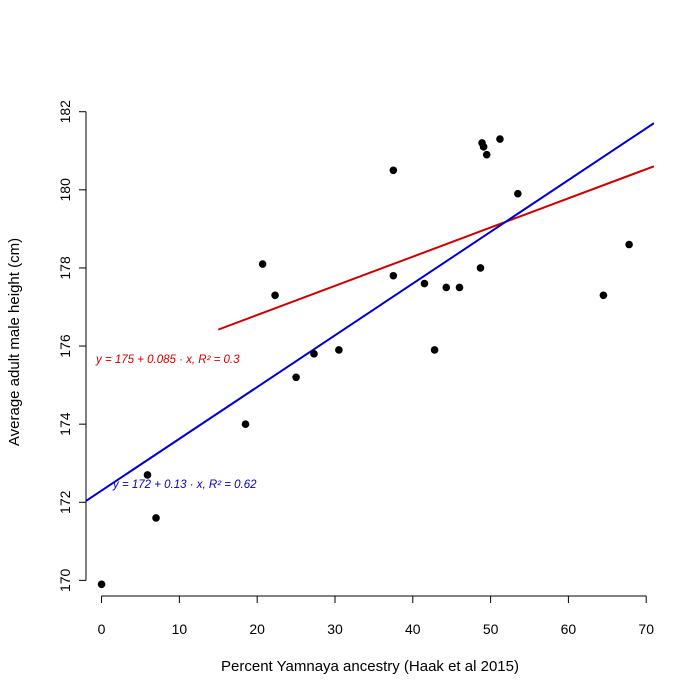  Describe the element at coordinates (257, 629) in the screenshot. I see `x-tick-label: 20` at that location.